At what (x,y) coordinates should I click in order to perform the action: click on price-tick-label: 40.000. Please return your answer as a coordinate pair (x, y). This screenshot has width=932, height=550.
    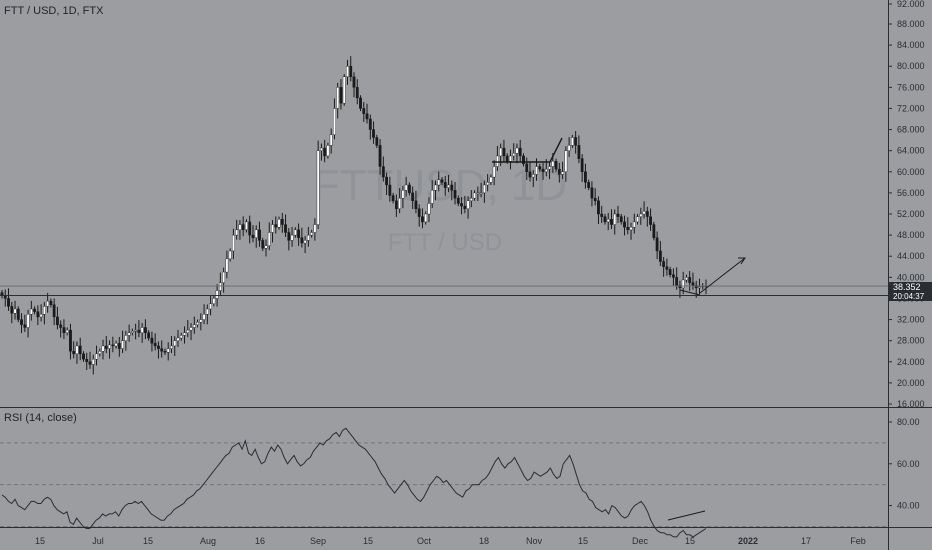
    Looking at the image, I should click on (911, 277).